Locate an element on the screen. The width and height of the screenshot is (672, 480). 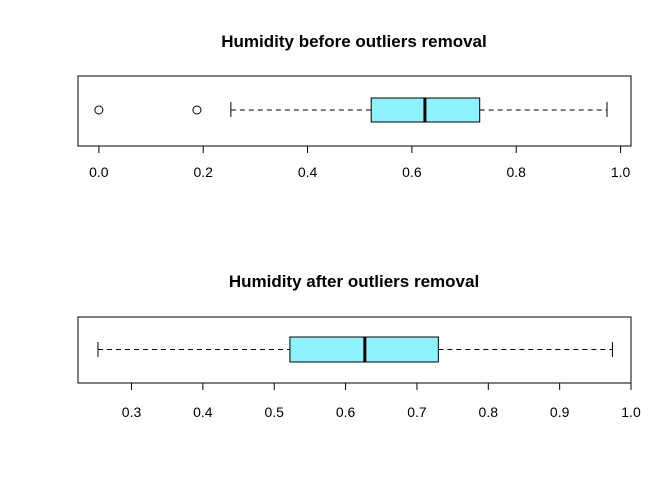
x-tick-label-before: 0.8 is located at coordinates (516, 172).